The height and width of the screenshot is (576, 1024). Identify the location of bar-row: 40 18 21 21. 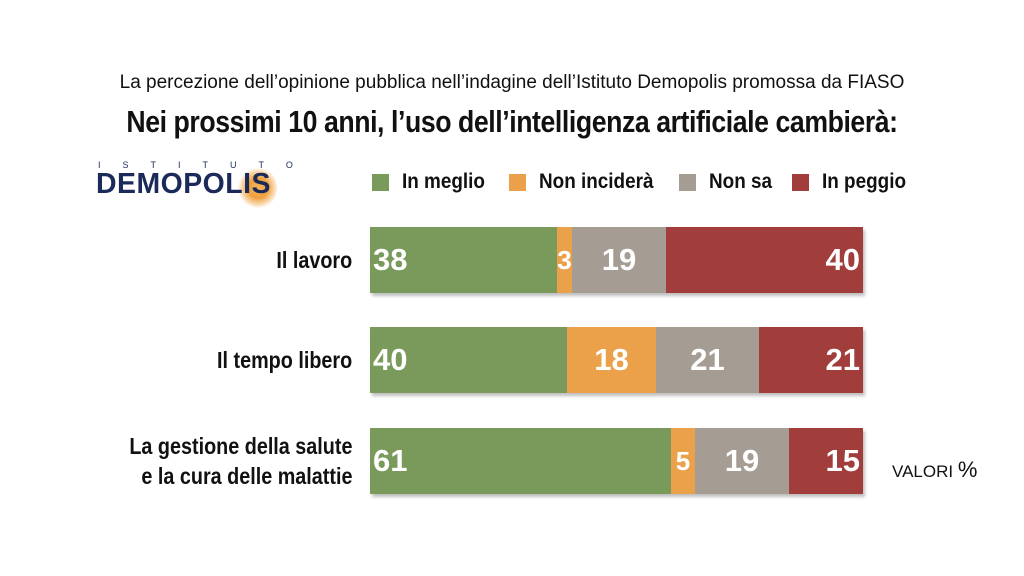
(616, 360).